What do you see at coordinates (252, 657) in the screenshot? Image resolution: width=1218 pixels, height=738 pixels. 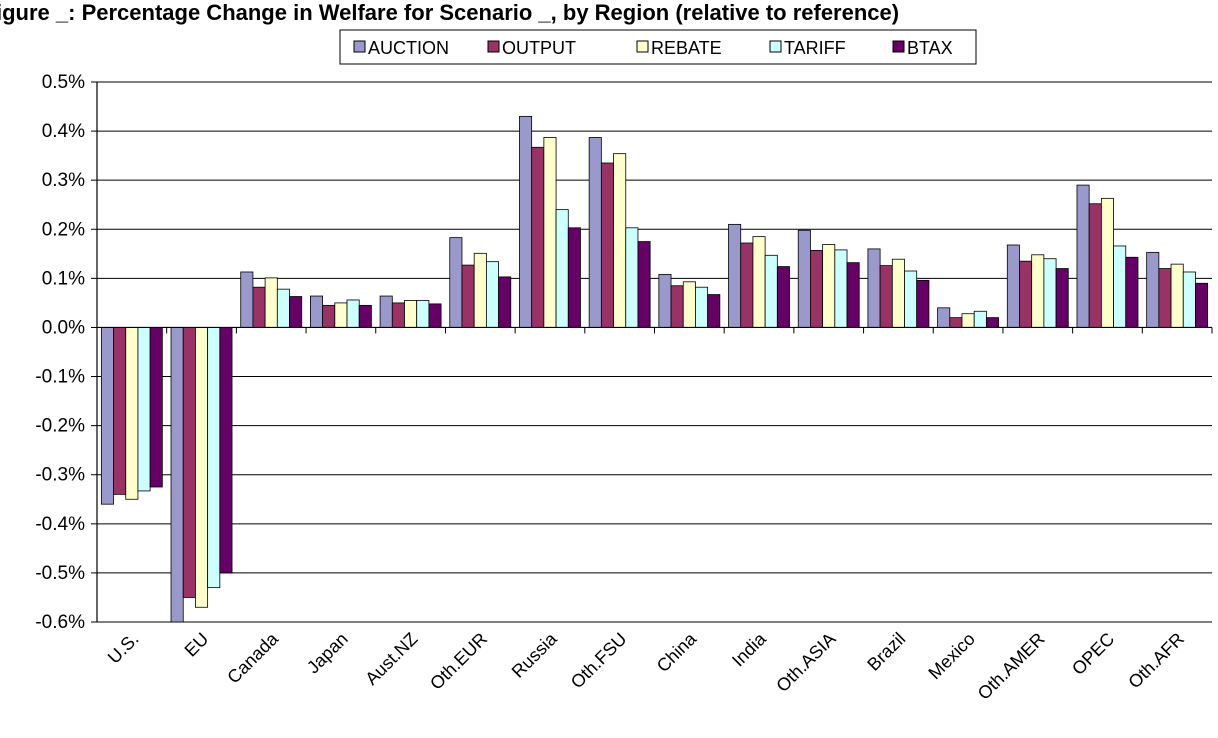 I see `x-tick-label: Canada` at bounding box center [252, 657].